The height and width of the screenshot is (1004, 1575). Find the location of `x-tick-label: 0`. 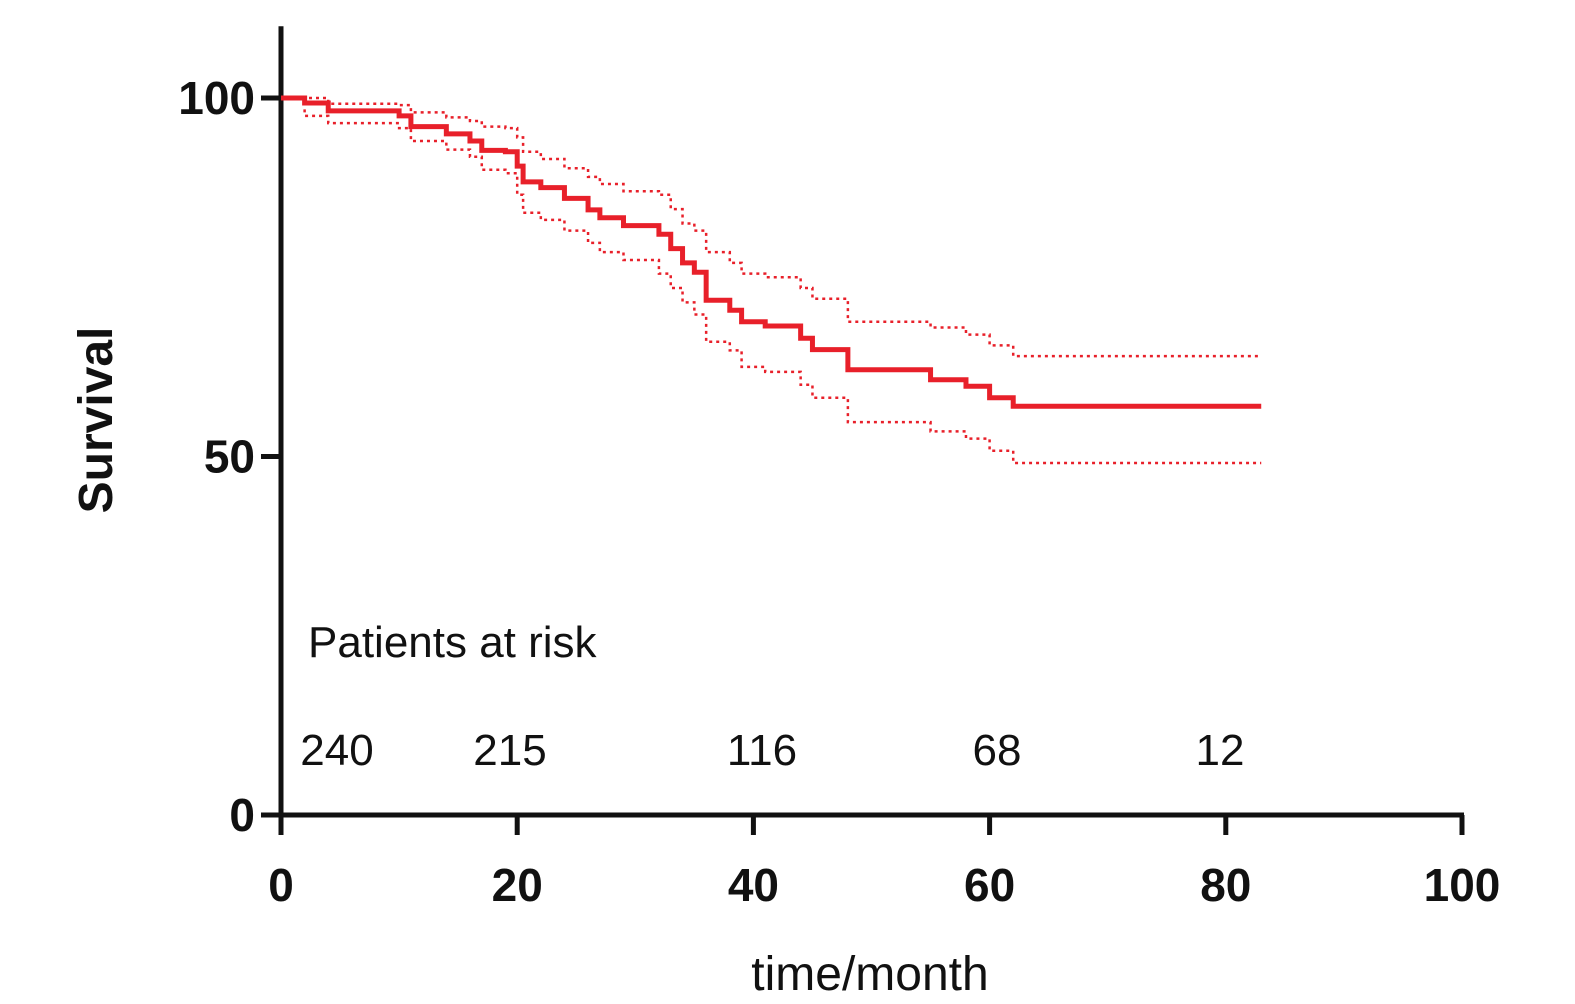

x-tick-label: 0 is located at coordinates (281, 885).